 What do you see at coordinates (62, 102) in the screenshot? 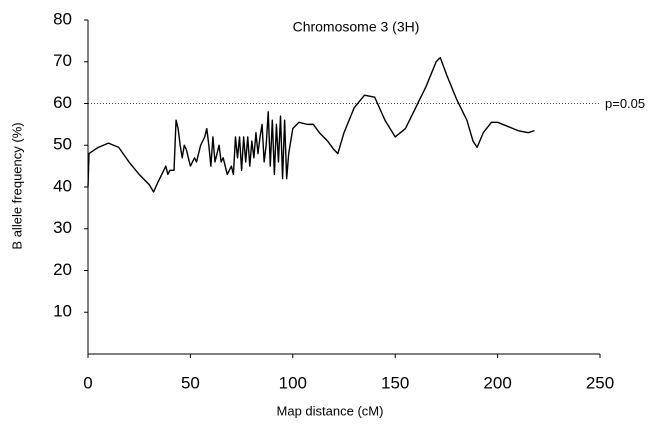
I see `y-tick-label: 60` at bounding box center [62, 102].